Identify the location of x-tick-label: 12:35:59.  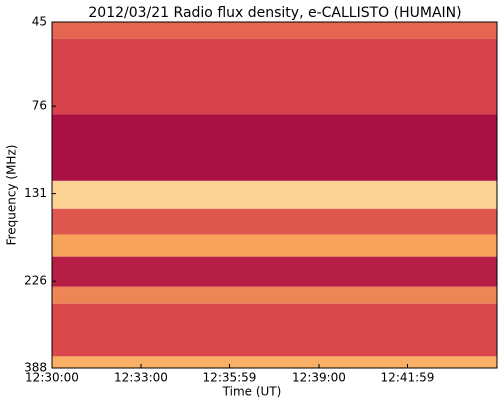
(230, 378).